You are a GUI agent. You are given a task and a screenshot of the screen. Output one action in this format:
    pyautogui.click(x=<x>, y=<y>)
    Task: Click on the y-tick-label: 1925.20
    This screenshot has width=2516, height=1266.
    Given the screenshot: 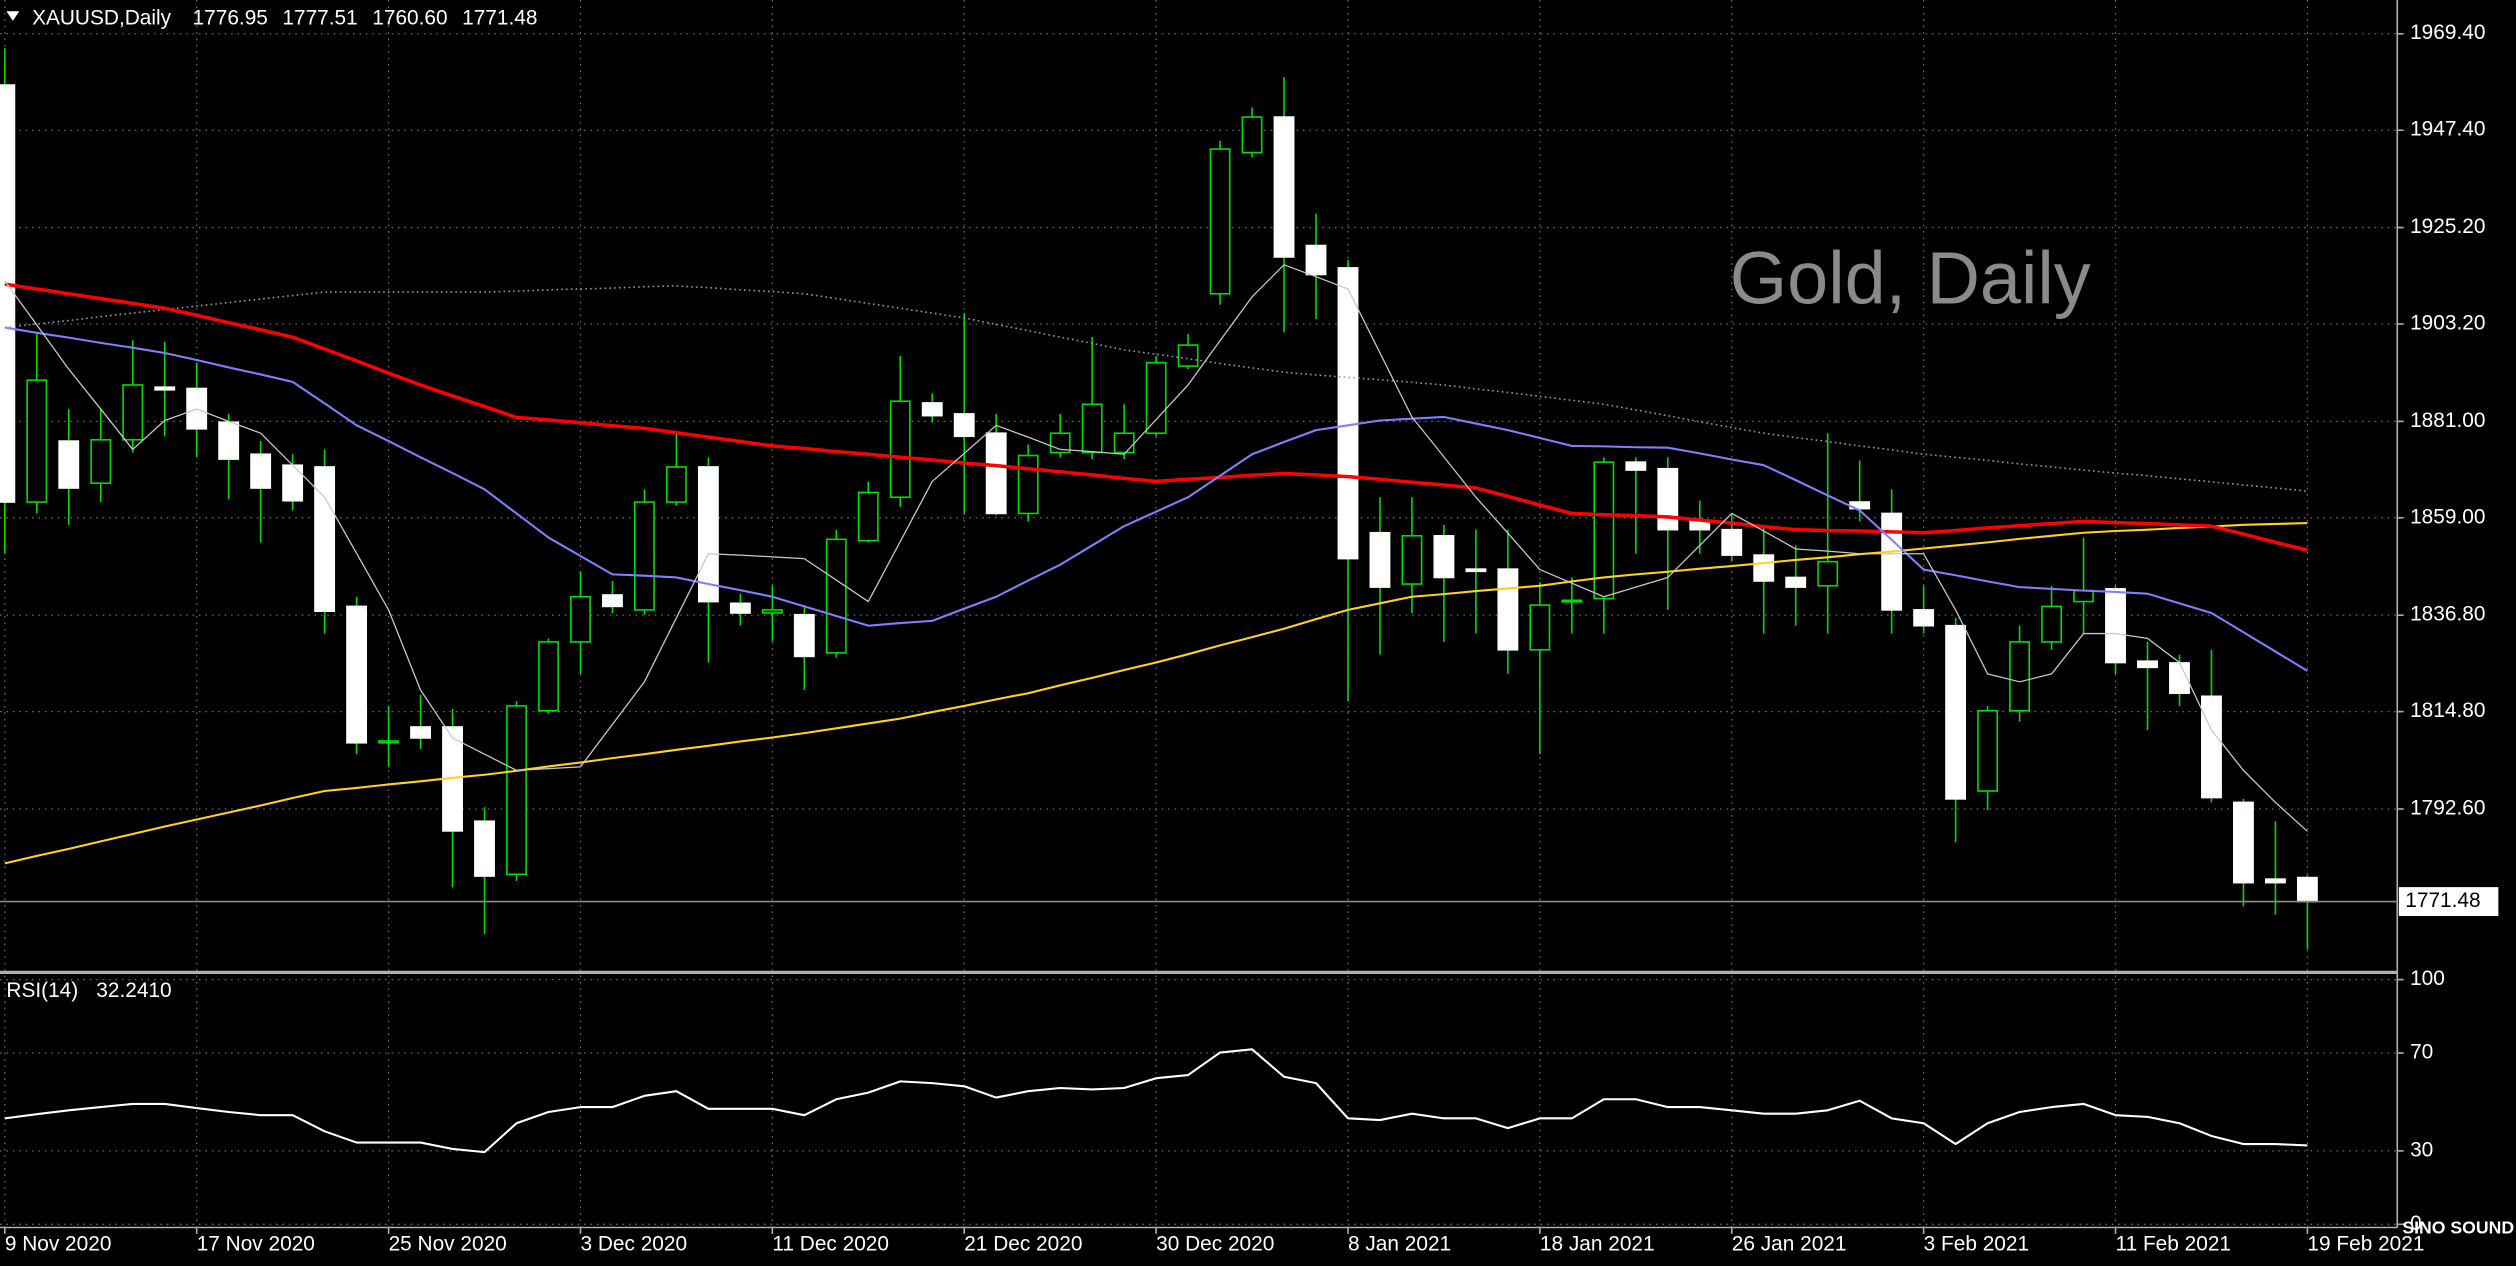 What is the action you would take?
    pyautogui.click(x=2447, y=226)
    